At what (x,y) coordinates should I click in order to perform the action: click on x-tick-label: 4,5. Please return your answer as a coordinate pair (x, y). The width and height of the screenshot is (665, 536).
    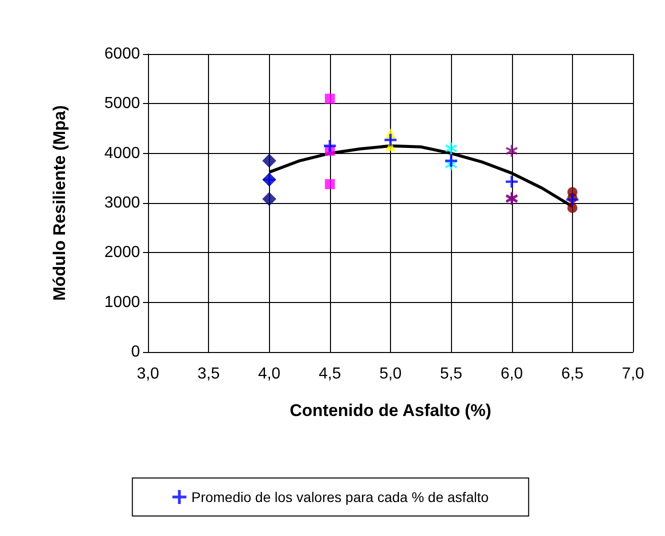
    Looking at the image, I should click on (330, 374).